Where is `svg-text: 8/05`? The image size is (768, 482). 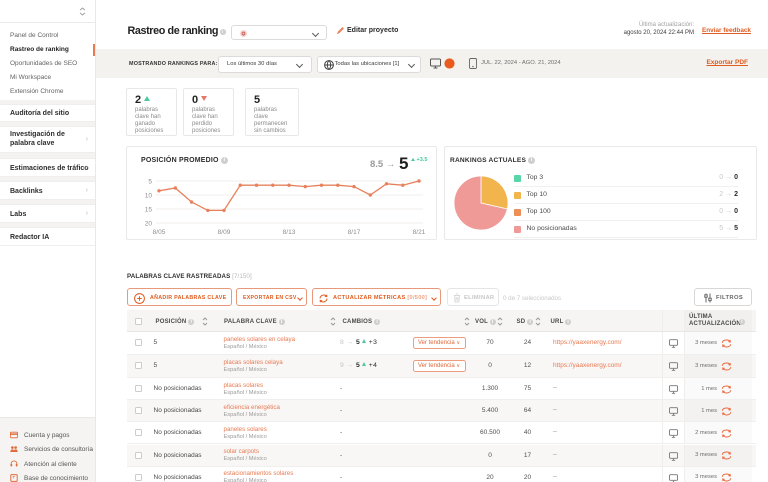 svg-text: 8/05 is located at coordinates (159, 232).